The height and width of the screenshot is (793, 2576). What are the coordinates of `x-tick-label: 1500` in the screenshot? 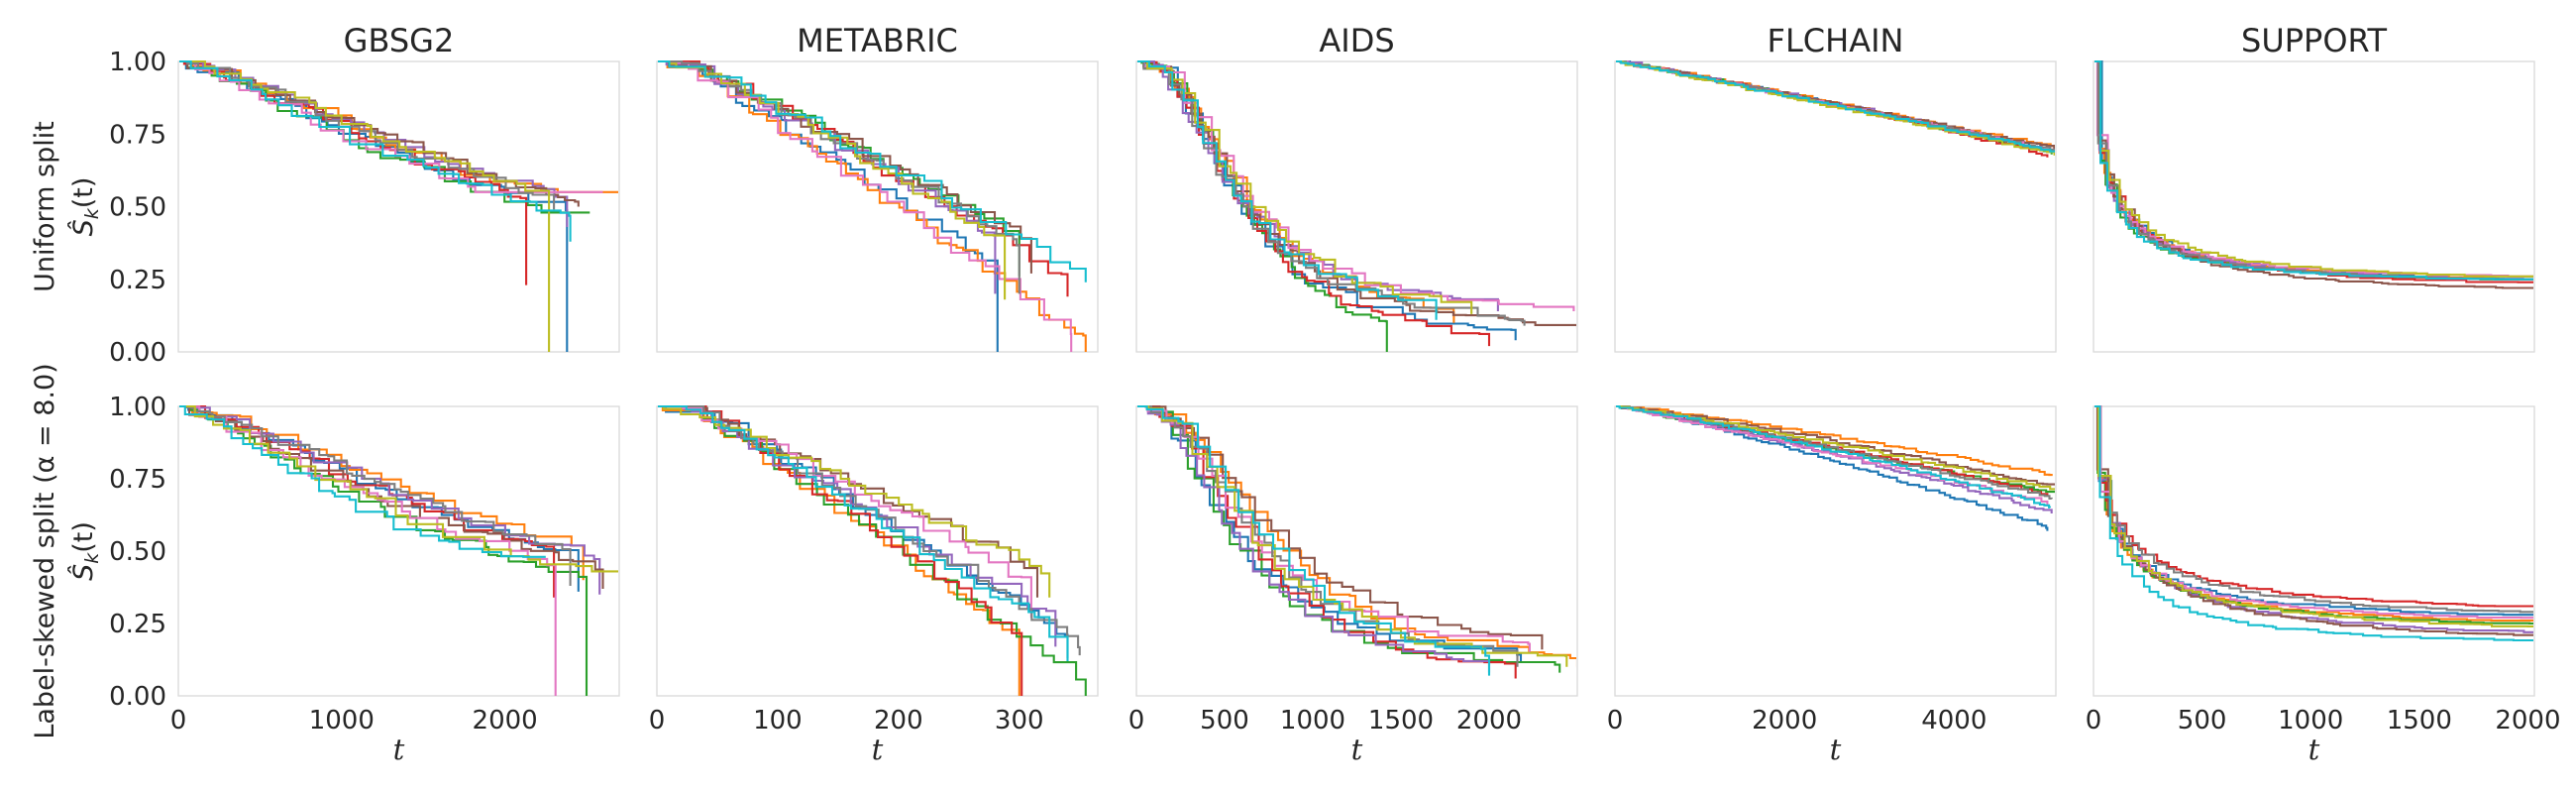 It's located at (1401, 721).